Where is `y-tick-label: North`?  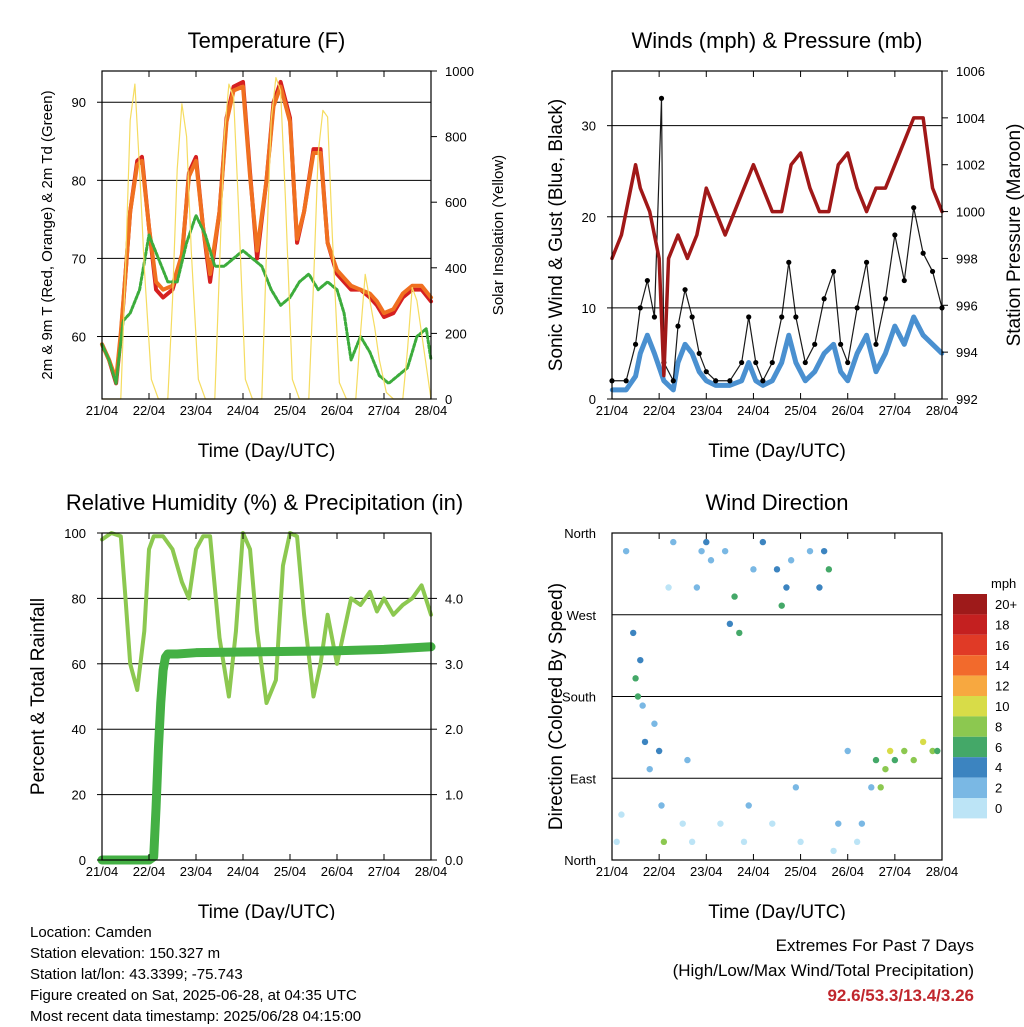
y-tick-label: North is located at coordinates (580, 860).